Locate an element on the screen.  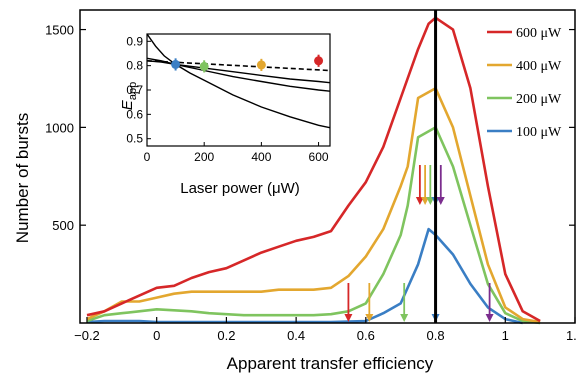
inset-y-tick-label: 0.6 is located at coordinates (134, 114).